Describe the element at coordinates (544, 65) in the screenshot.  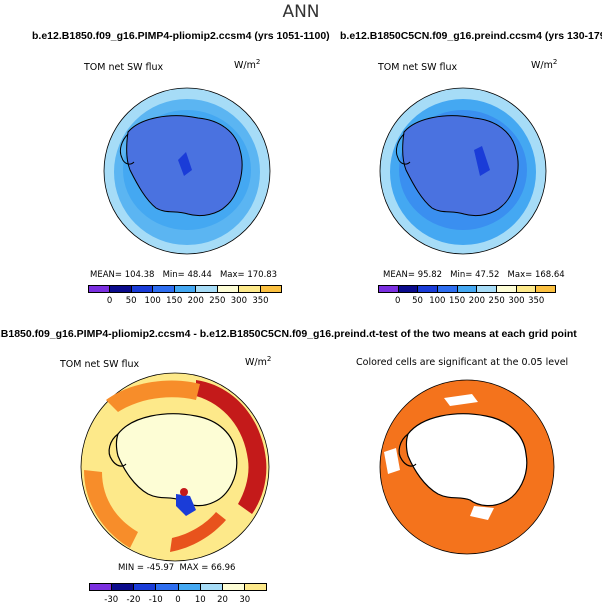
I see `panel2-units: W/m2` at that location.